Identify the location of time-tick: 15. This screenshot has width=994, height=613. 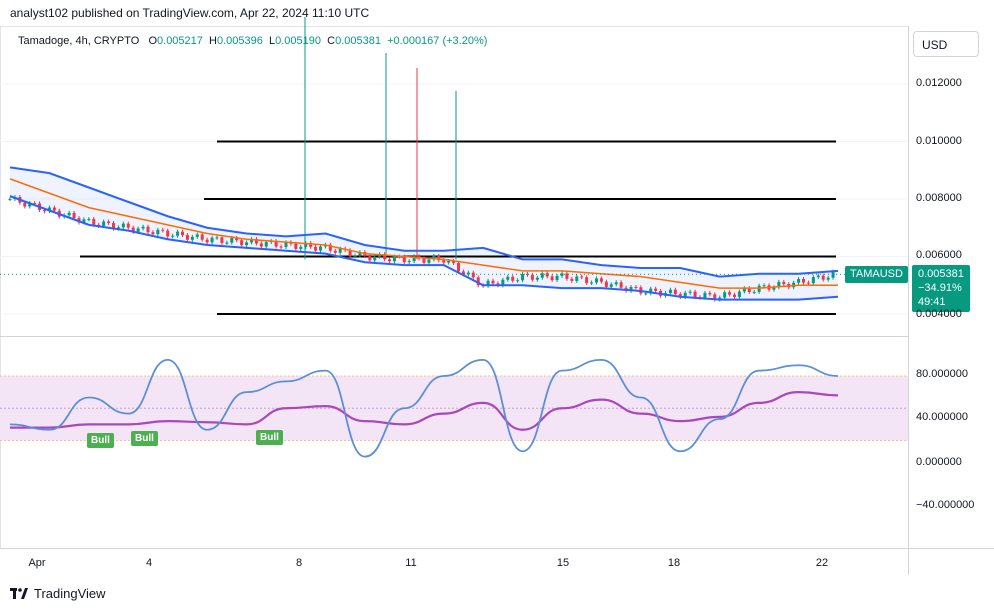
(563, 563).